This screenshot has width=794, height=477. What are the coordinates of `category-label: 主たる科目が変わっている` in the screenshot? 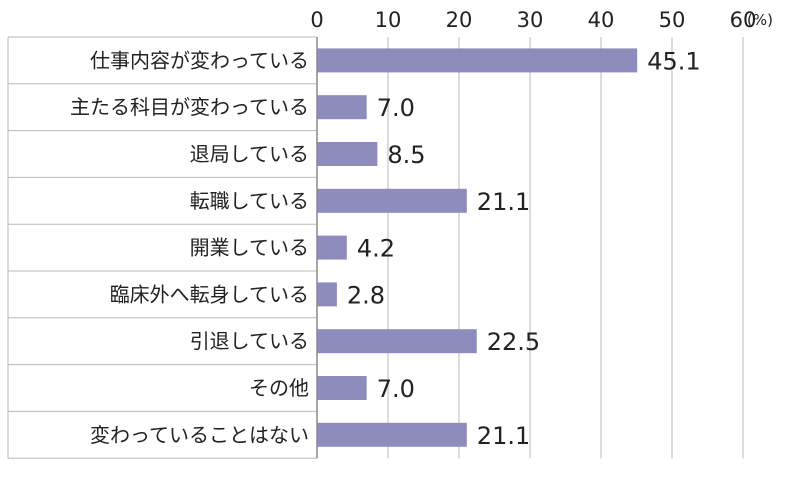 It's located at (189, 107).